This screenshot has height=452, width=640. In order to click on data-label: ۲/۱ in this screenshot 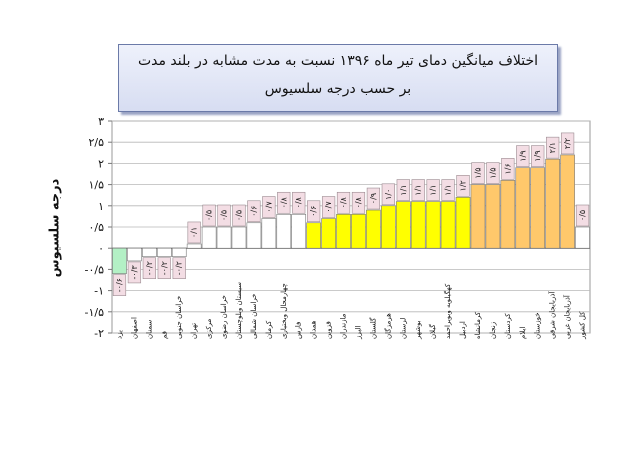, I will do `click(552, 147)`.